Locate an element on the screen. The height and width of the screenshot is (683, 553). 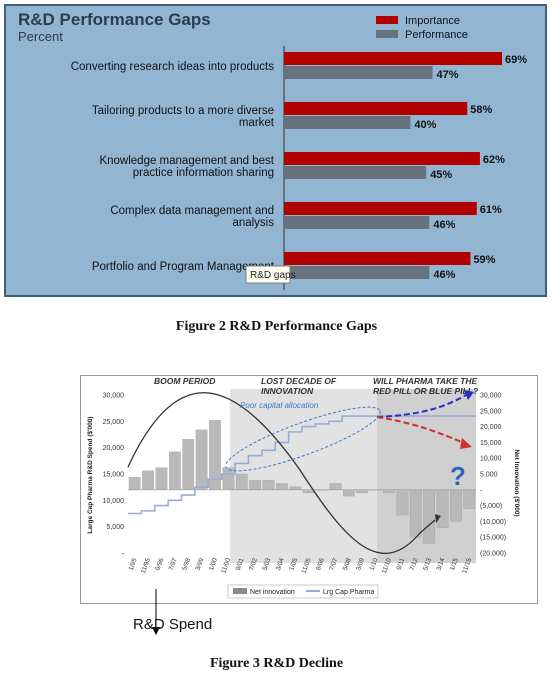
data-label-performance: 45% is located at coordinates (441, 175).